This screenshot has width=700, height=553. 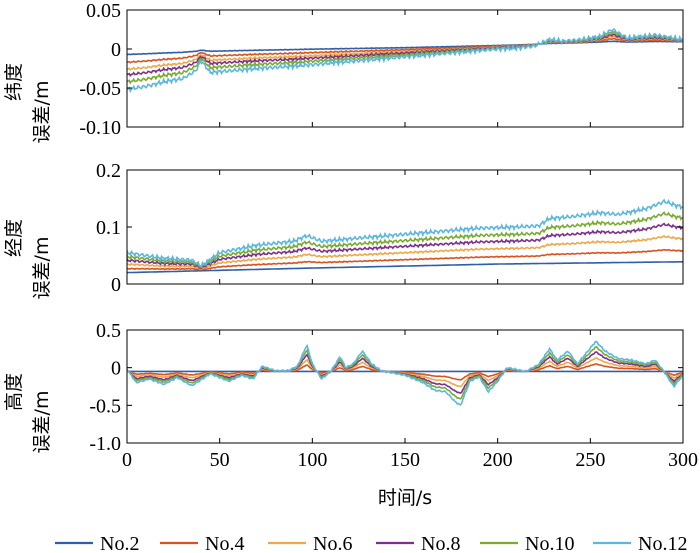 I want to click on y-axis-label-line1: 高度, so click(x=14, y=392).